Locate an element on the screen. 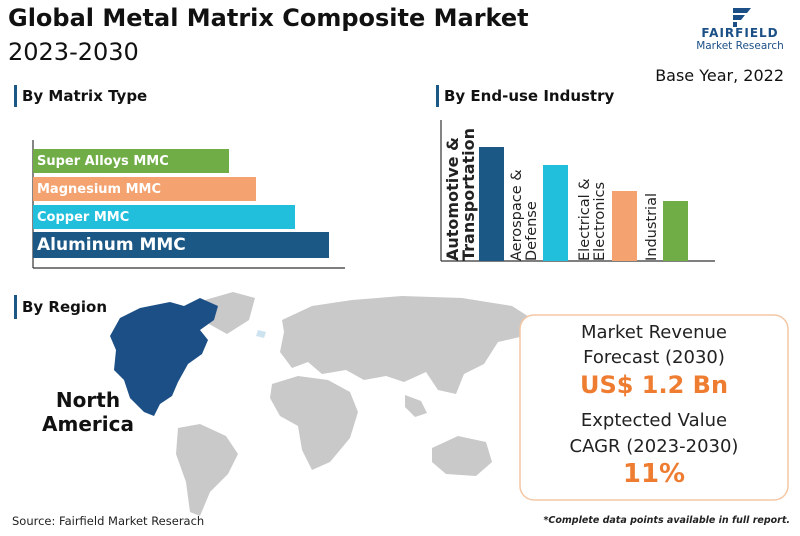 Image resolution: width=800 pixels, height=536 pixels. section-title: By Region is located at coordinates (65, 307).